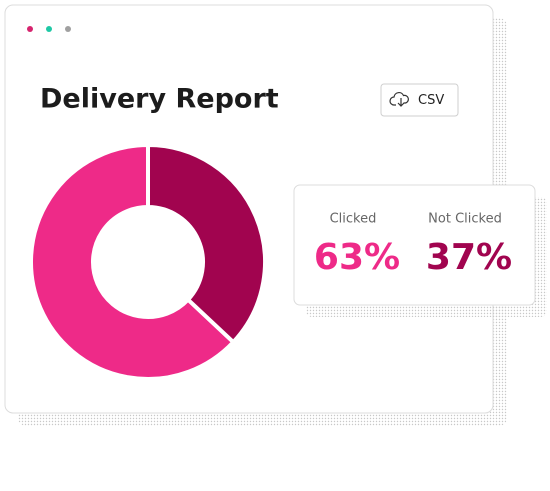 The width and height of the screenshot is (550, 491). Describe the element at coordinates (465, 219) in the screenshot. I see `stat-label: Not Clicked` at that location.